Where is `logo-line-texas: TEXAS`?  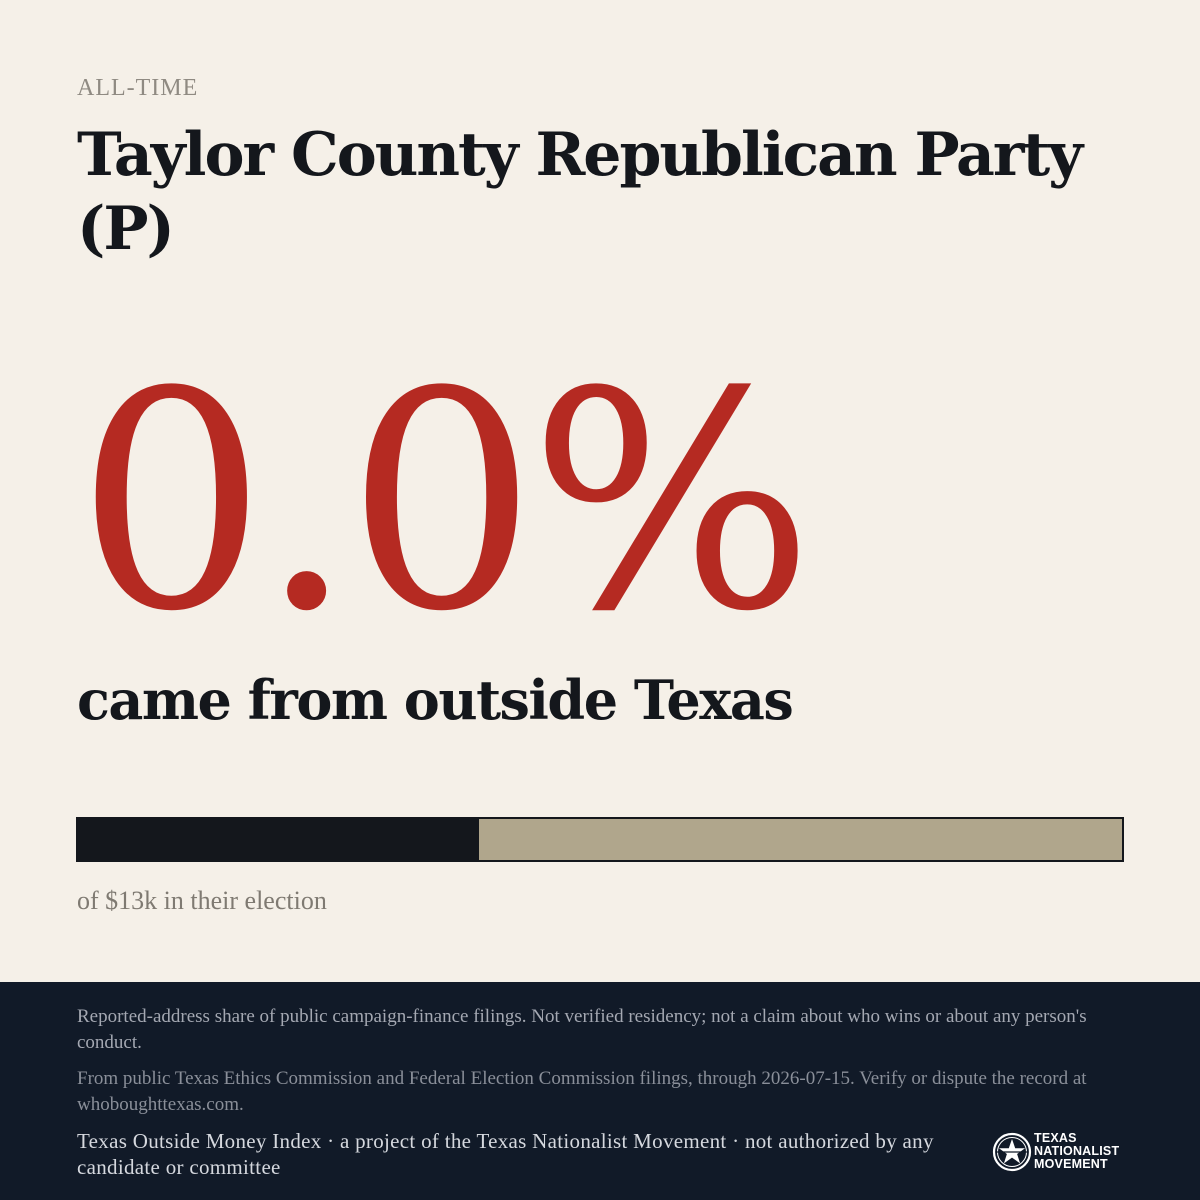
logo-line-texas: TEXAS is located at coordinates (1055, 1138).